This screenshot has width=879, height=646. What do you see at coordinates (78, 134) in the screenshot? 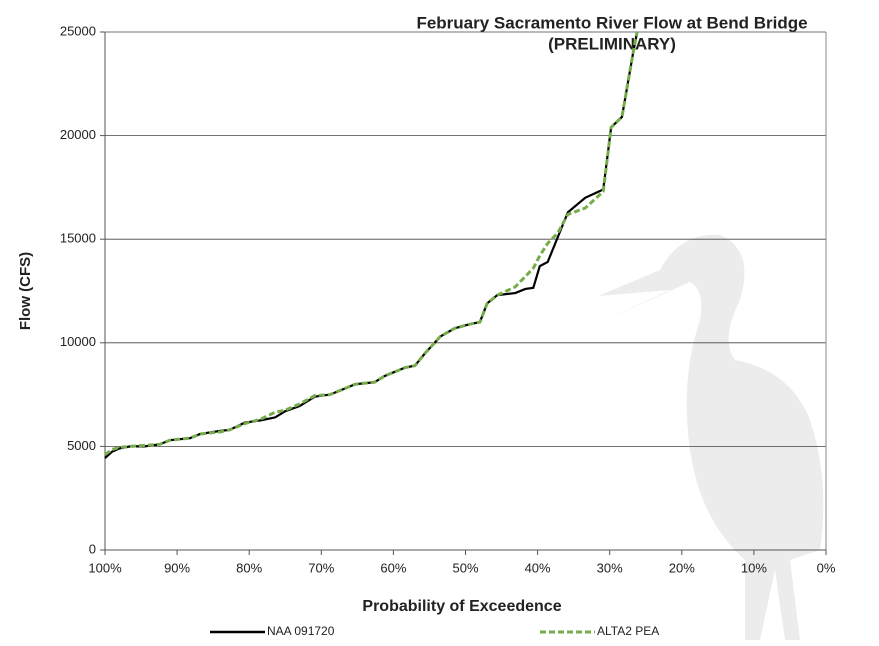
I see `y-tick-label: 20000` at bounding box center [78, 134].